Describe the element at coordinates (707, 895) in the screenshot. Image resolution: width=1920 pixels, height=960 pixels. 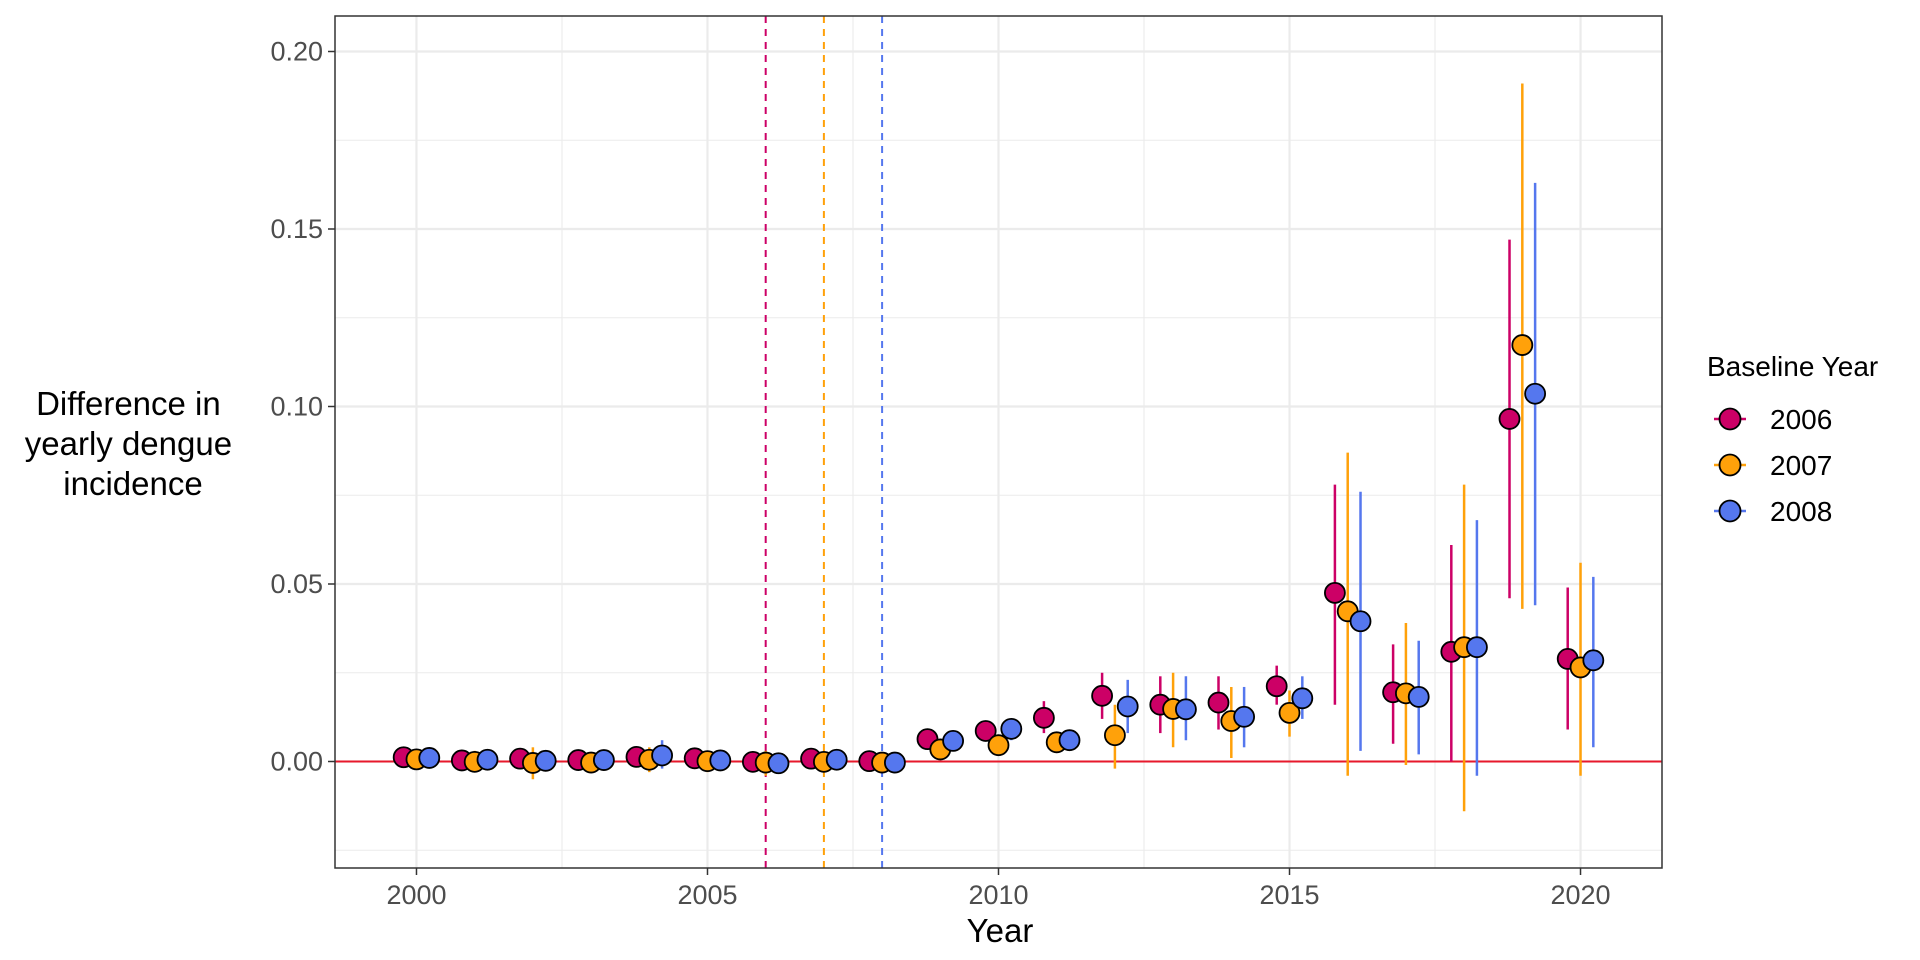
I see `x-tick-label: 2005` at that location.